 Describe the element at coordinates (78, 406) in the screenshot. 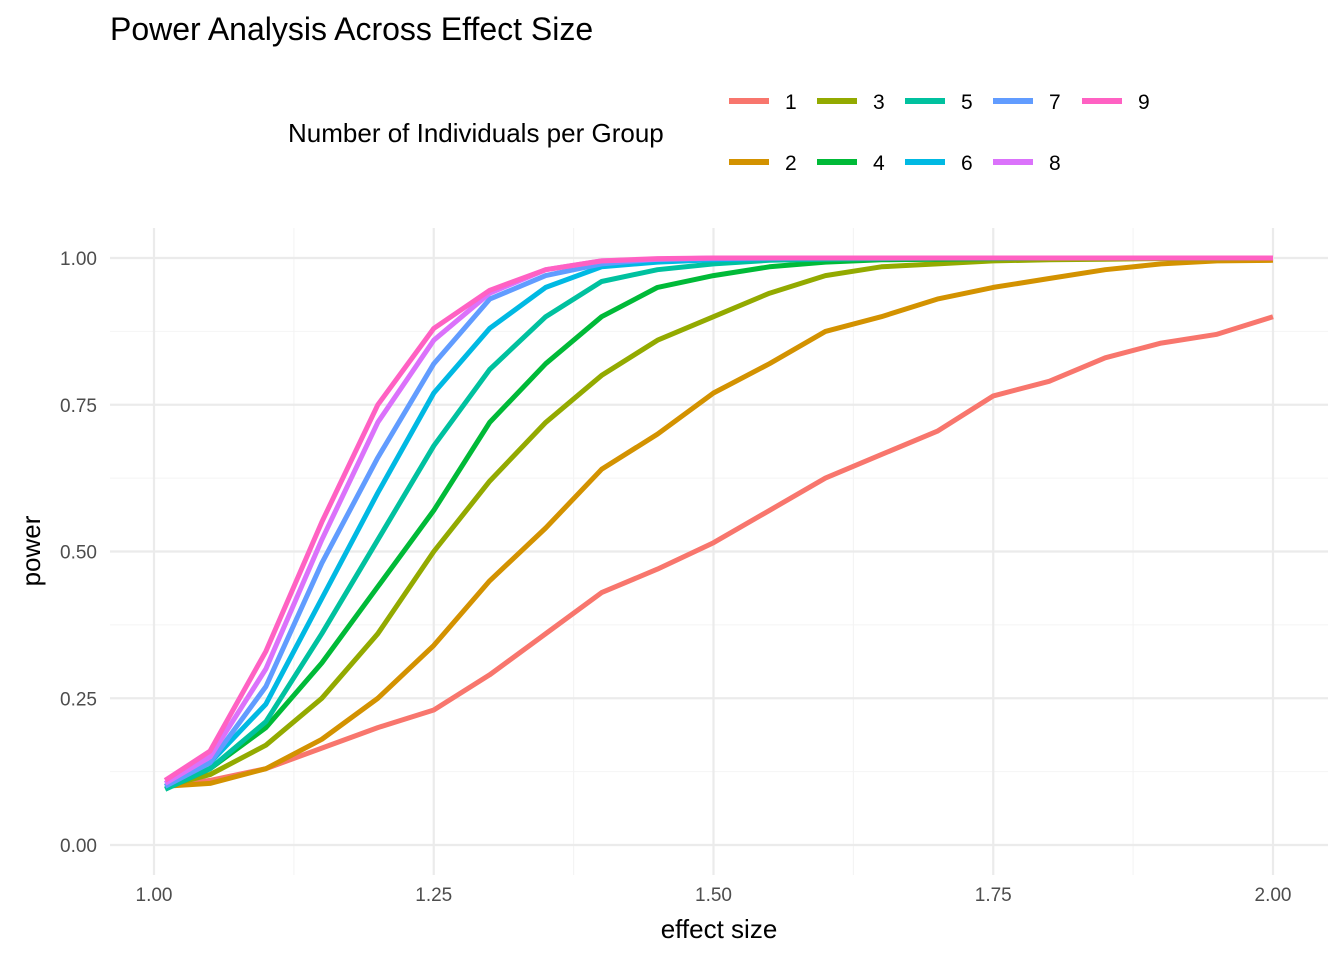

I see `y-tick-label: 0.75` at that location.